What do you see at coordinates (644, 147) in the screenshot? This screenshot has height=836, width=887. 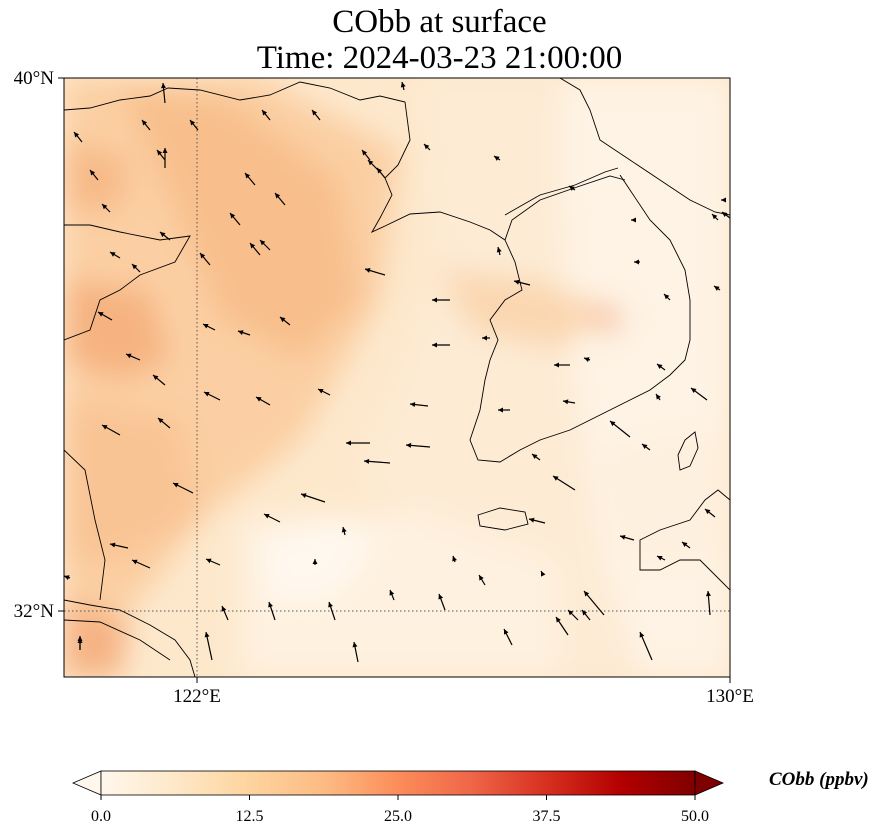 I see `coastline-korea-north` at bounding box center [644, 147].